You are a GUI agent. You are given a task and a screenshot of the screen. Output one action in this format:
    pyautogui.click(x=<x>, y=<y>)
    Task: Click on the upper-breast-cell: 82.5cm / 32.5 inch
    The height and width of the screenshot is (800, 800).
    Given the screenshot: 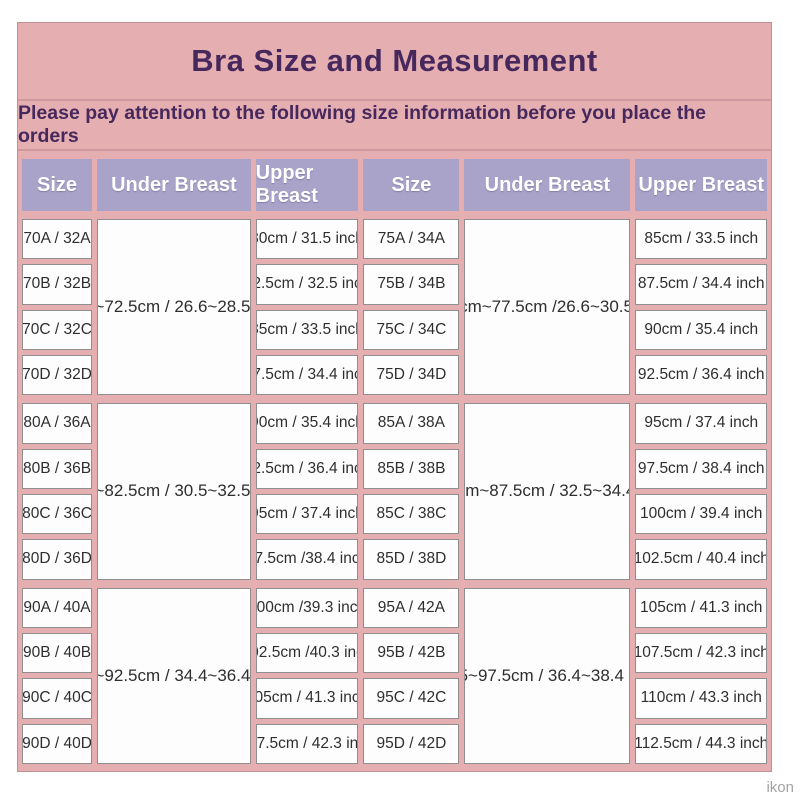 What is the action you would take?
    pyautogui.click(x=307, y=284)
    